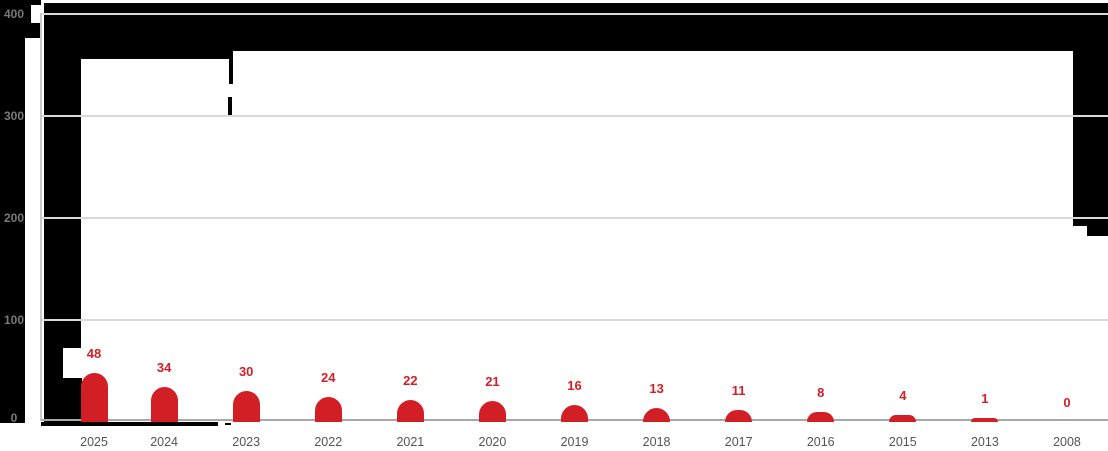 This screenshot has width=1108, height=451. What do you see at coordinates (985, 420) in the screenshot?
I see `bar-2013` at bounding box center [985, 420].